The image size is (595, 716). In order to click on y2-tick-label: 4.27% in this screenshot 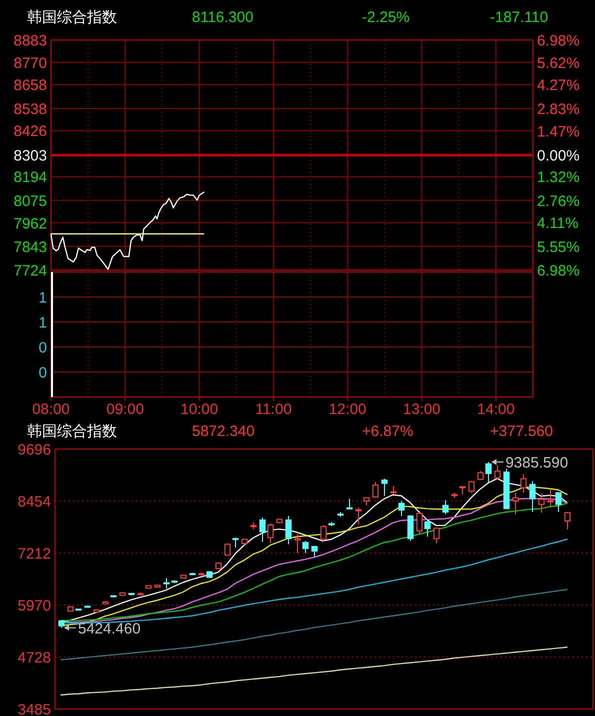, I will do `click(558, 85)`.